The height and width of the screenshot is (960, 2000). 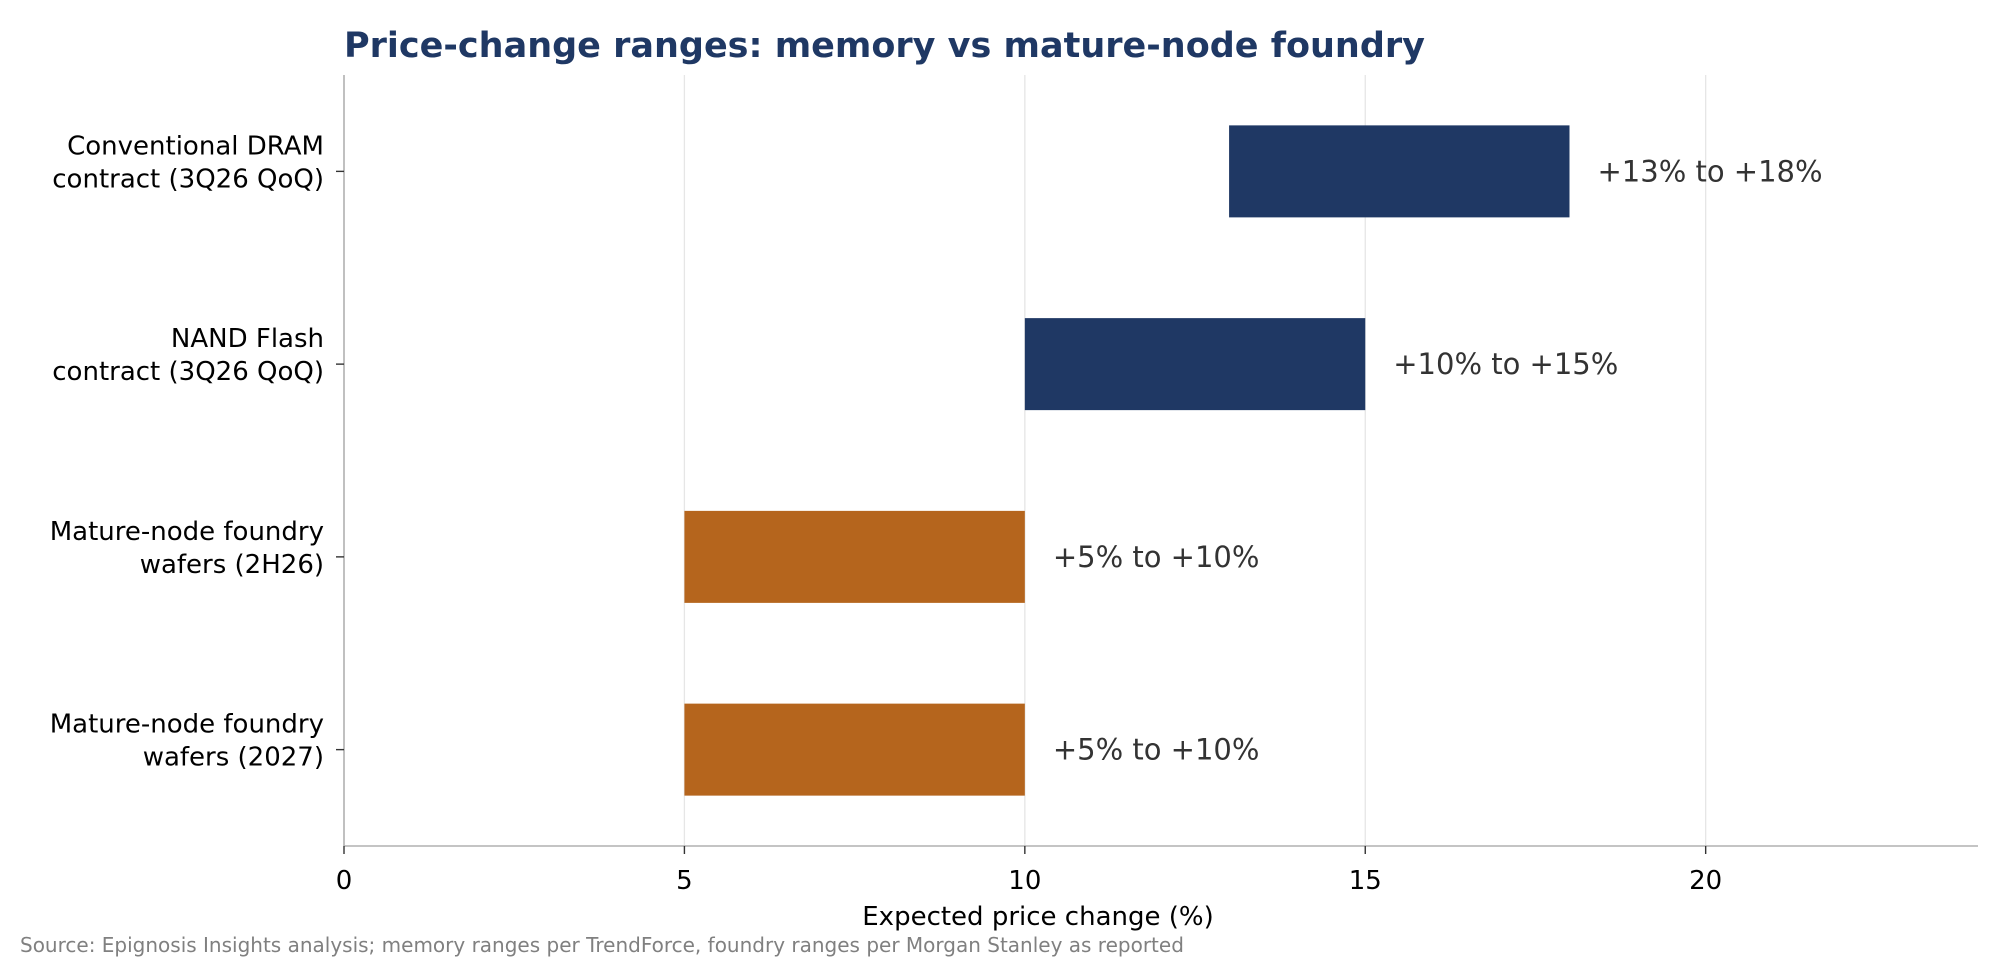 What do you see at coordinates (187, 741) in the screenshot?
I see `category-label: Mature-node foundry wafers (2027)` at bounding box center [187, 741].